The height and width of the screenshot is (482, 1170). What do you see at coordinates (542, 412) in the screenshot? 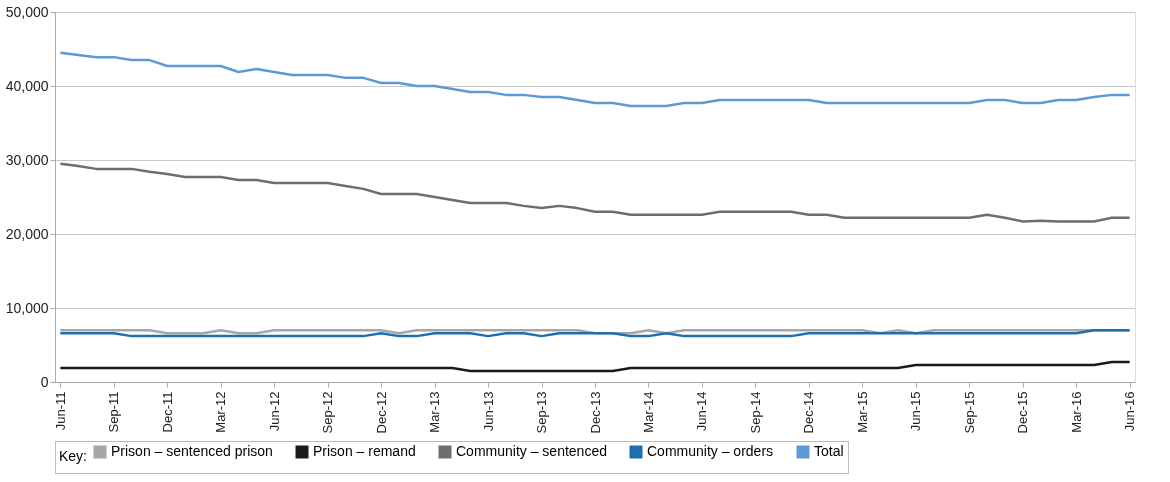
I see `x-tick-label: Sep-13` at bounding box center [542, 412].